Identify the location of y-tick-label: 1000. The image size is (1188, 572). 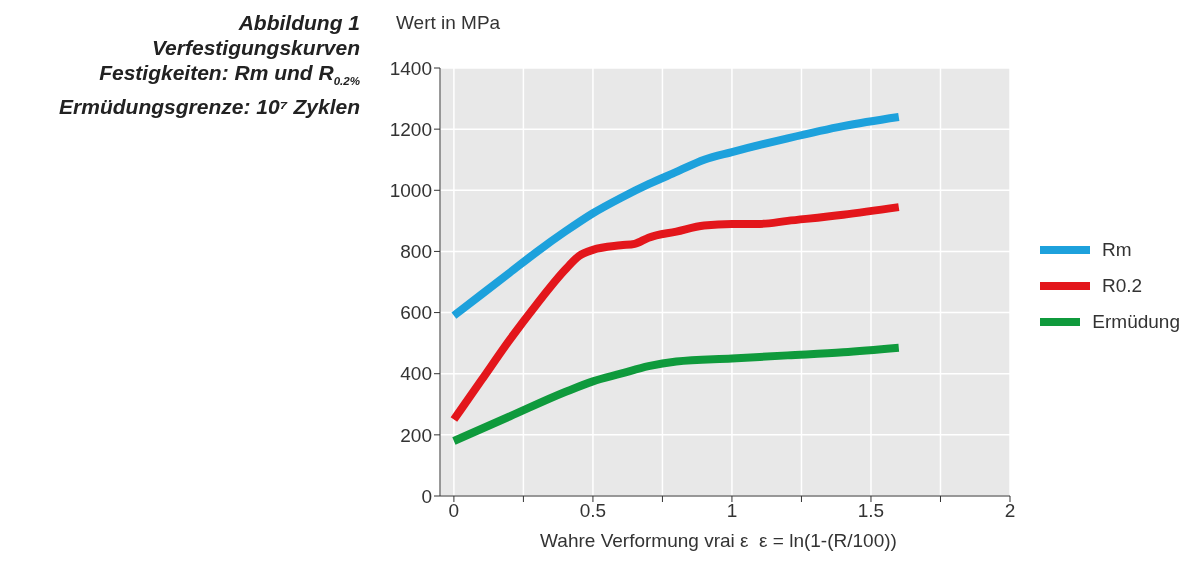
(410, 191).